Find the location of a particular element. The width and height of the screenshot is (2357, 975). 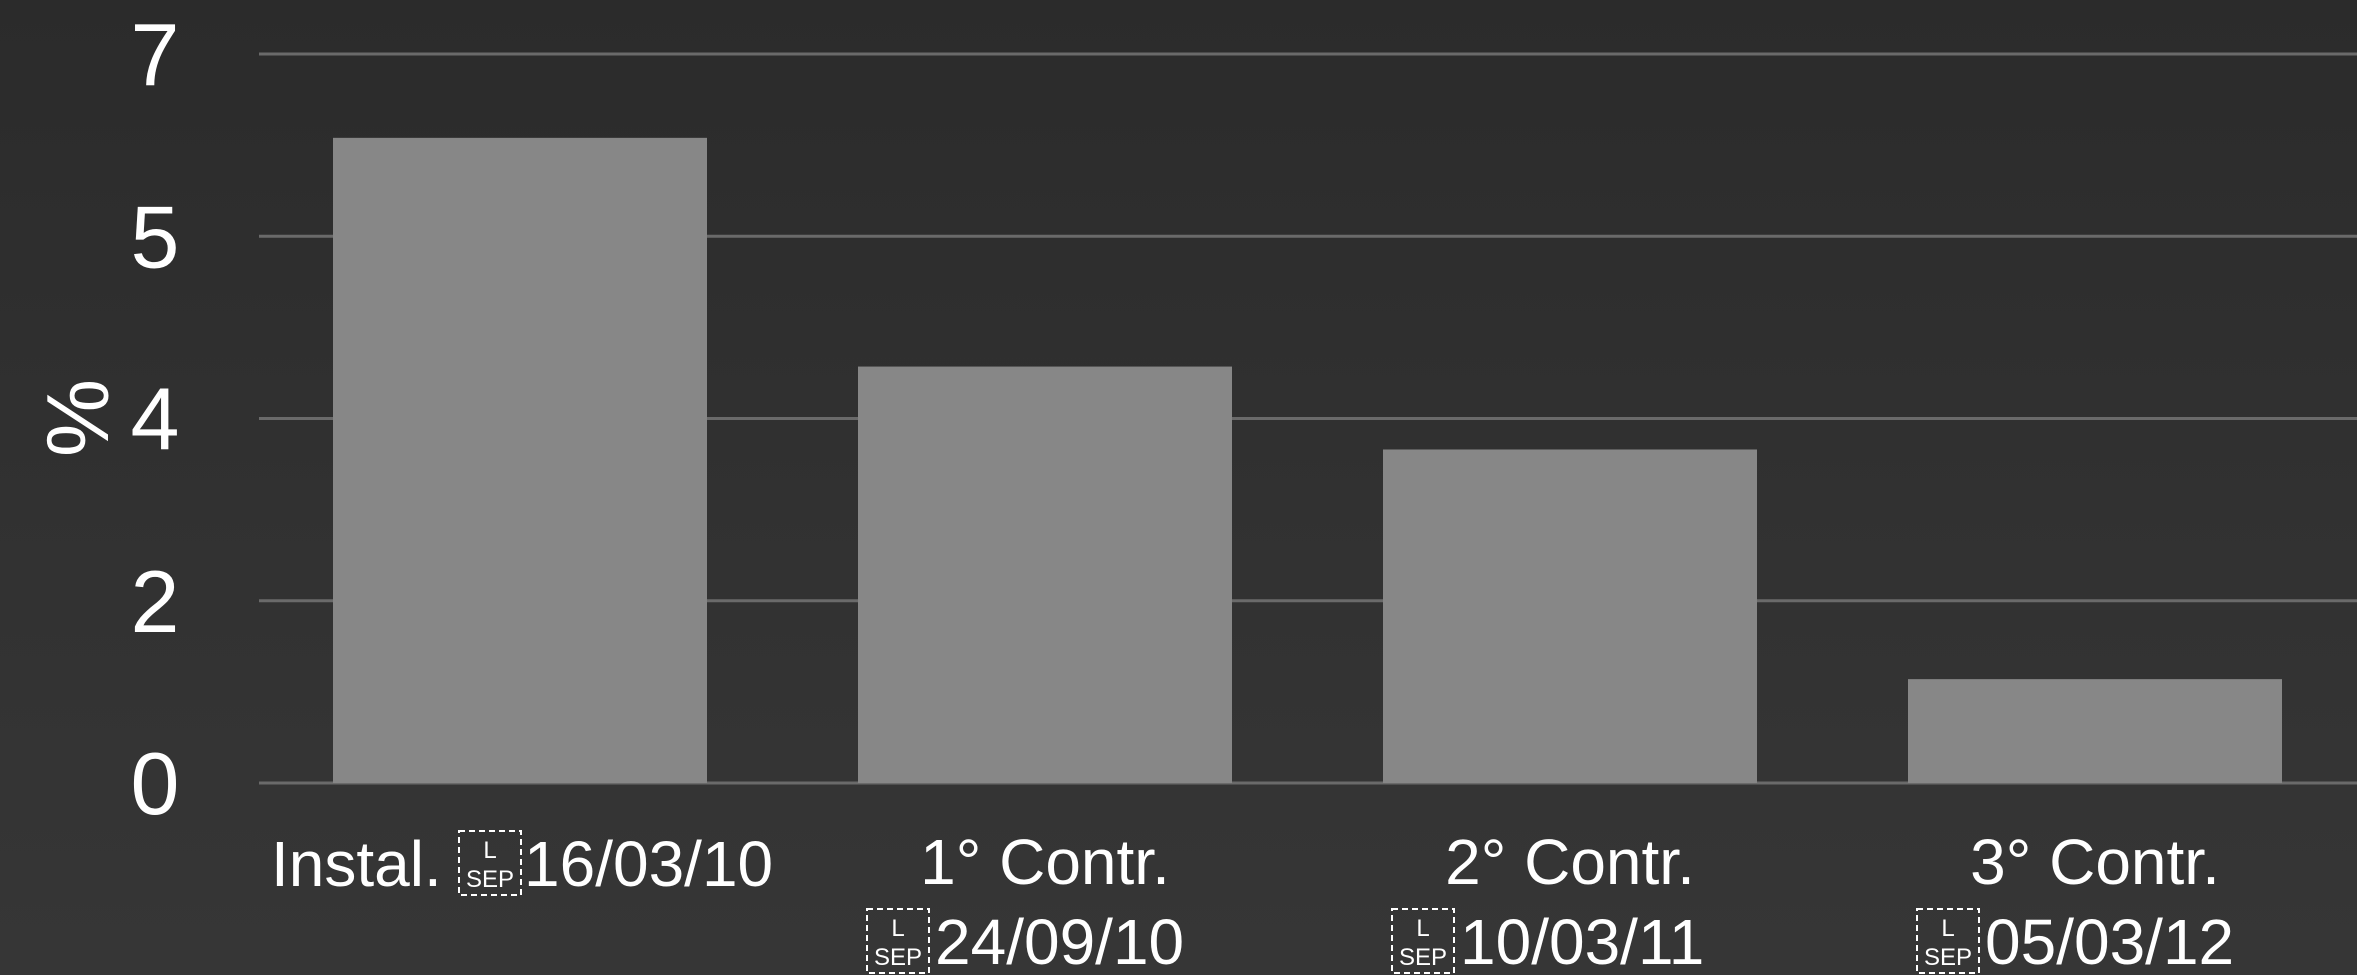

y-axis-title: % is located at coordinates (77, 418).